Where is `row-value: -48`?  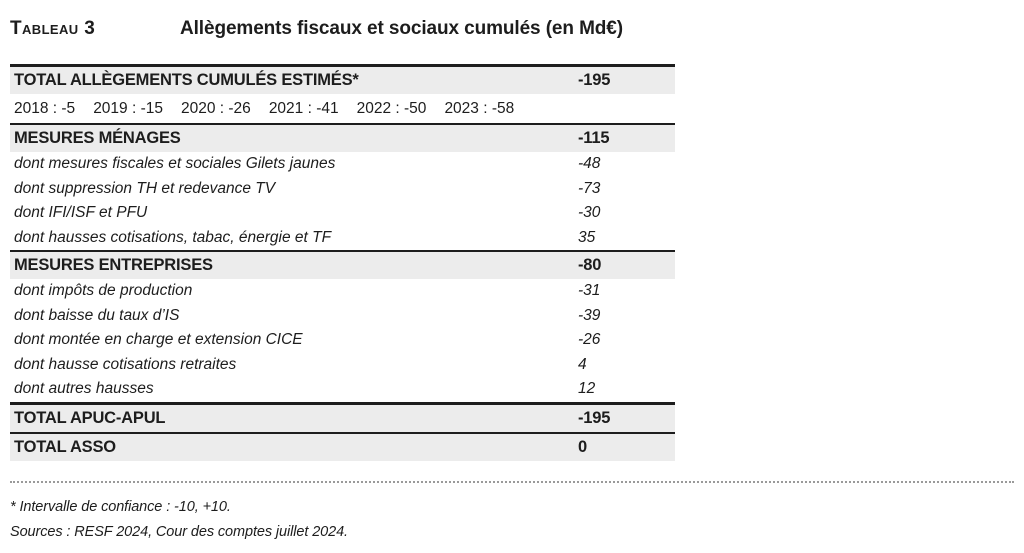 row-value: -48 is located at coordinates (589, 164).